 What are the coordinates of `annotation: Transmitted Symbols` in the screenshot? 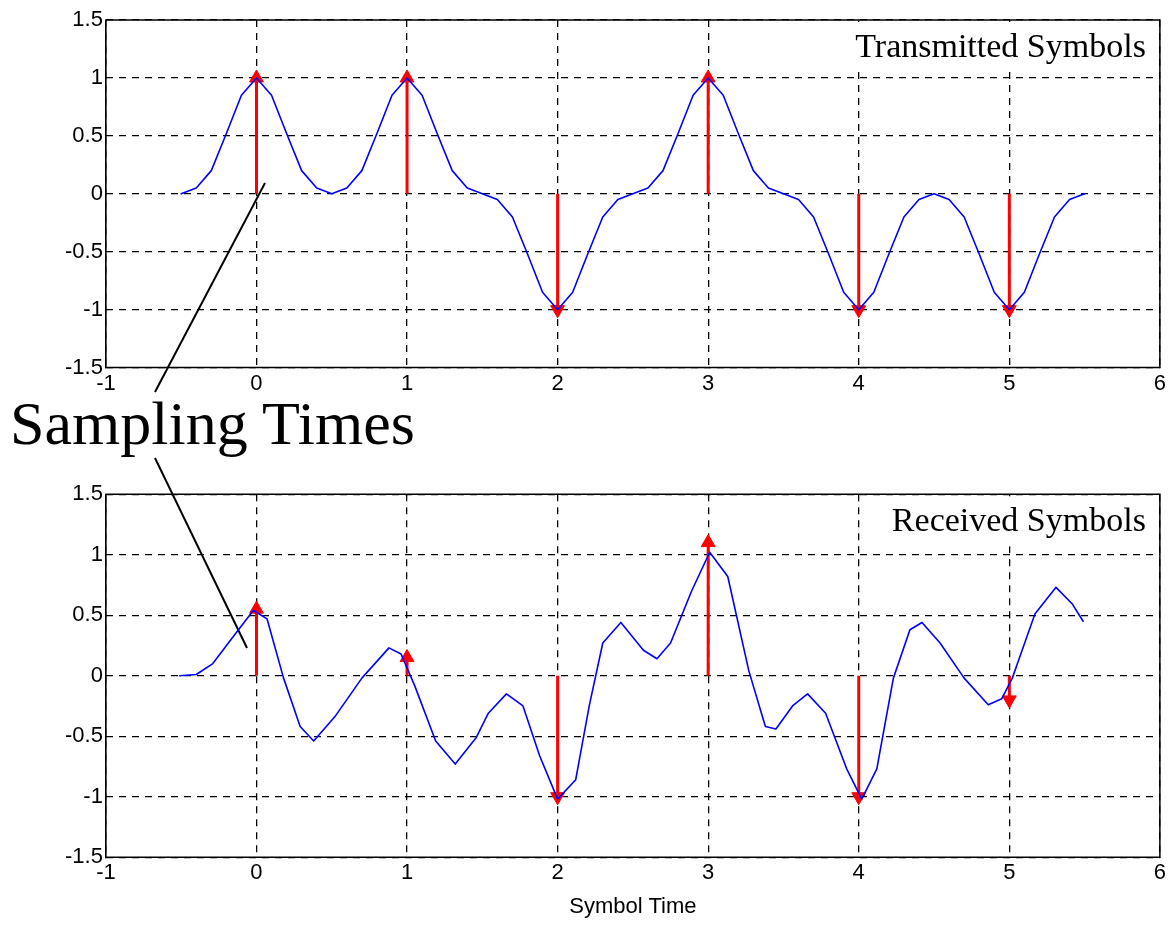 It's located at (1000, 45).